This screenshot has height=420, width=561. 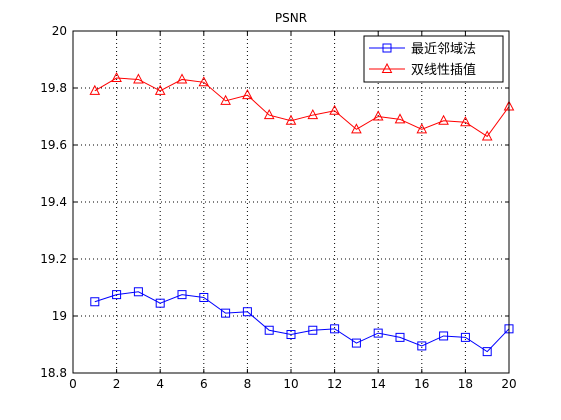 What do you see at coordinates (53, 88) in the screenshot?
I see `y-tick-label: 19.8` at bounding box center [53, 88].